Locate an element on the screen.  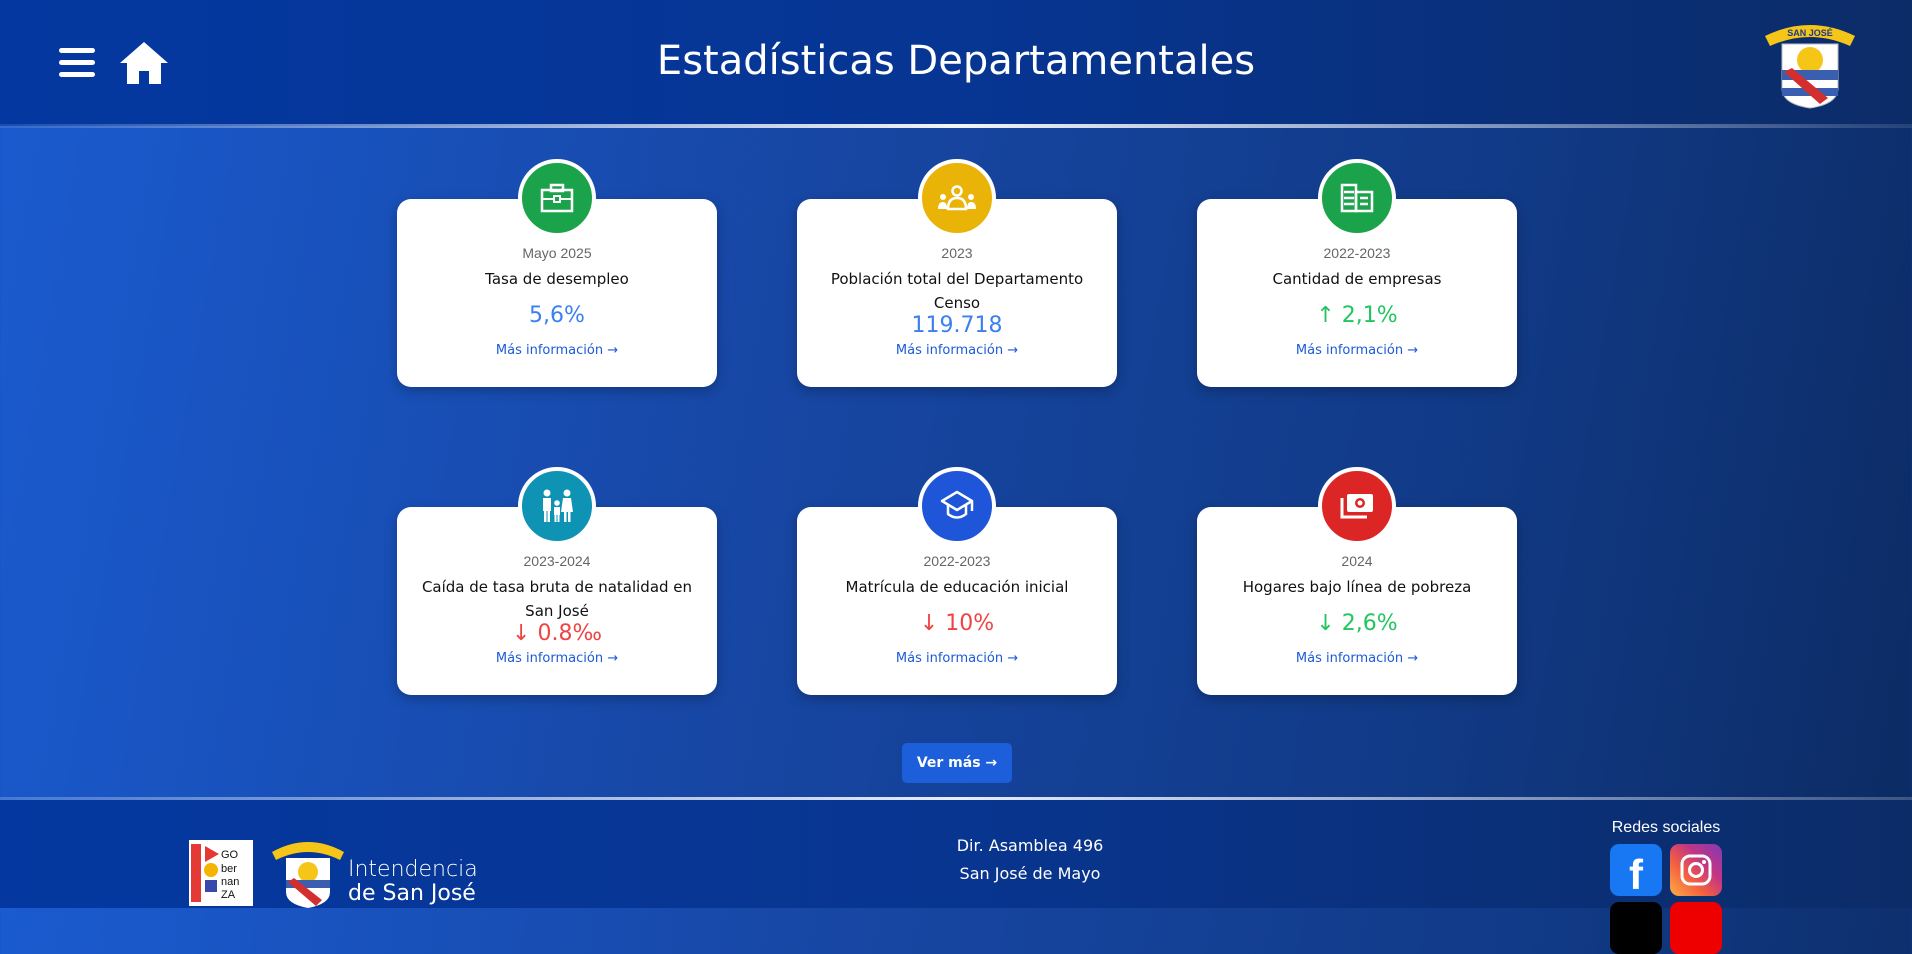
card-title: Hogares bajo línea de pobreza is located at coordinates (1357, 587).